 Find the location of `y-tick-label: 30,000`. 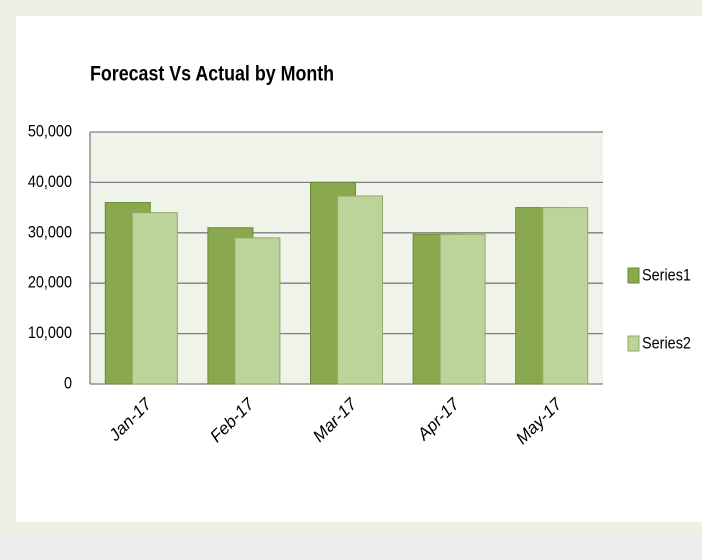

y-tick-label: 30,000 is located at coordinates (50, 232).